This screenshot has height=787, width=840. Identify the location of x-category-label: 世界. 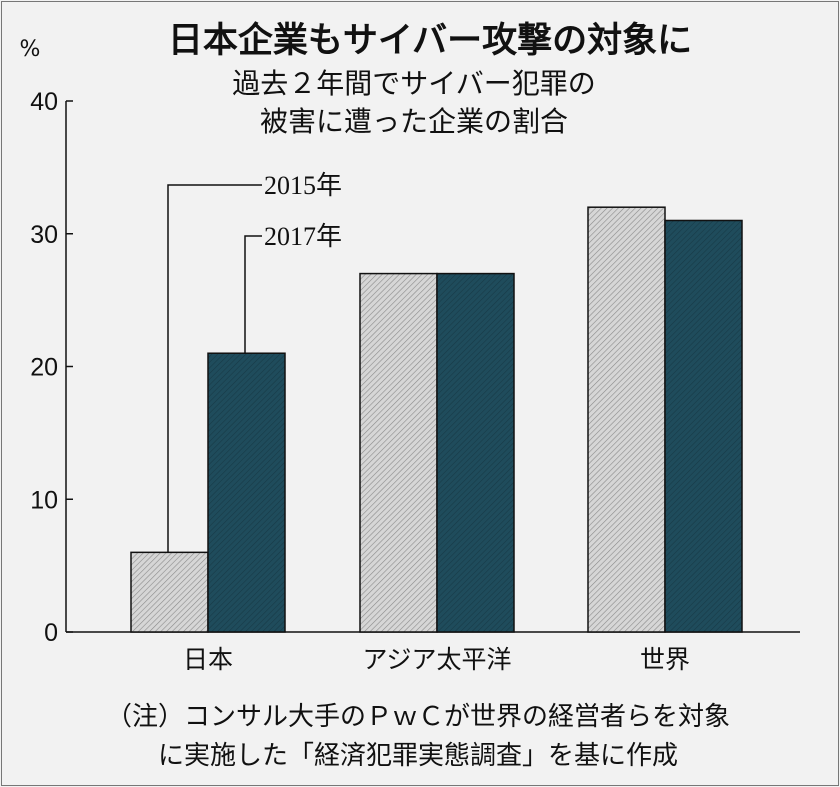
(665, 659).